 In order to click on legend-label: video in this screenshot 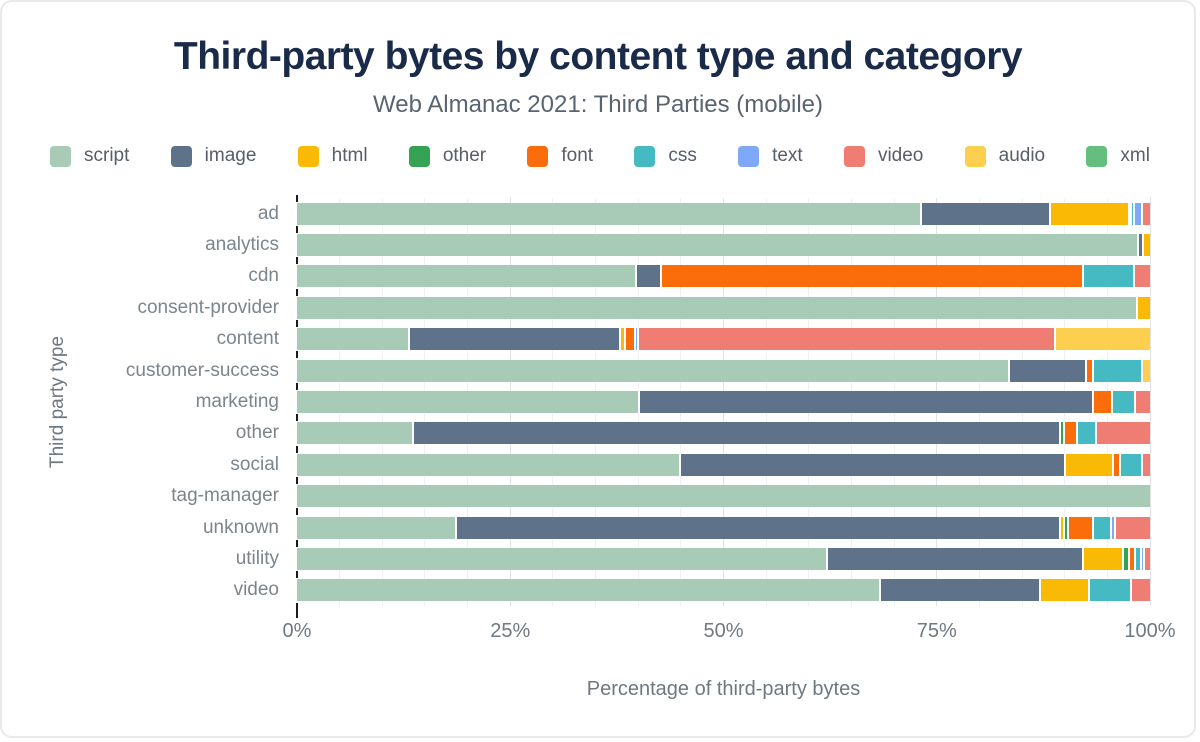, I will do `click(900, 155)`.